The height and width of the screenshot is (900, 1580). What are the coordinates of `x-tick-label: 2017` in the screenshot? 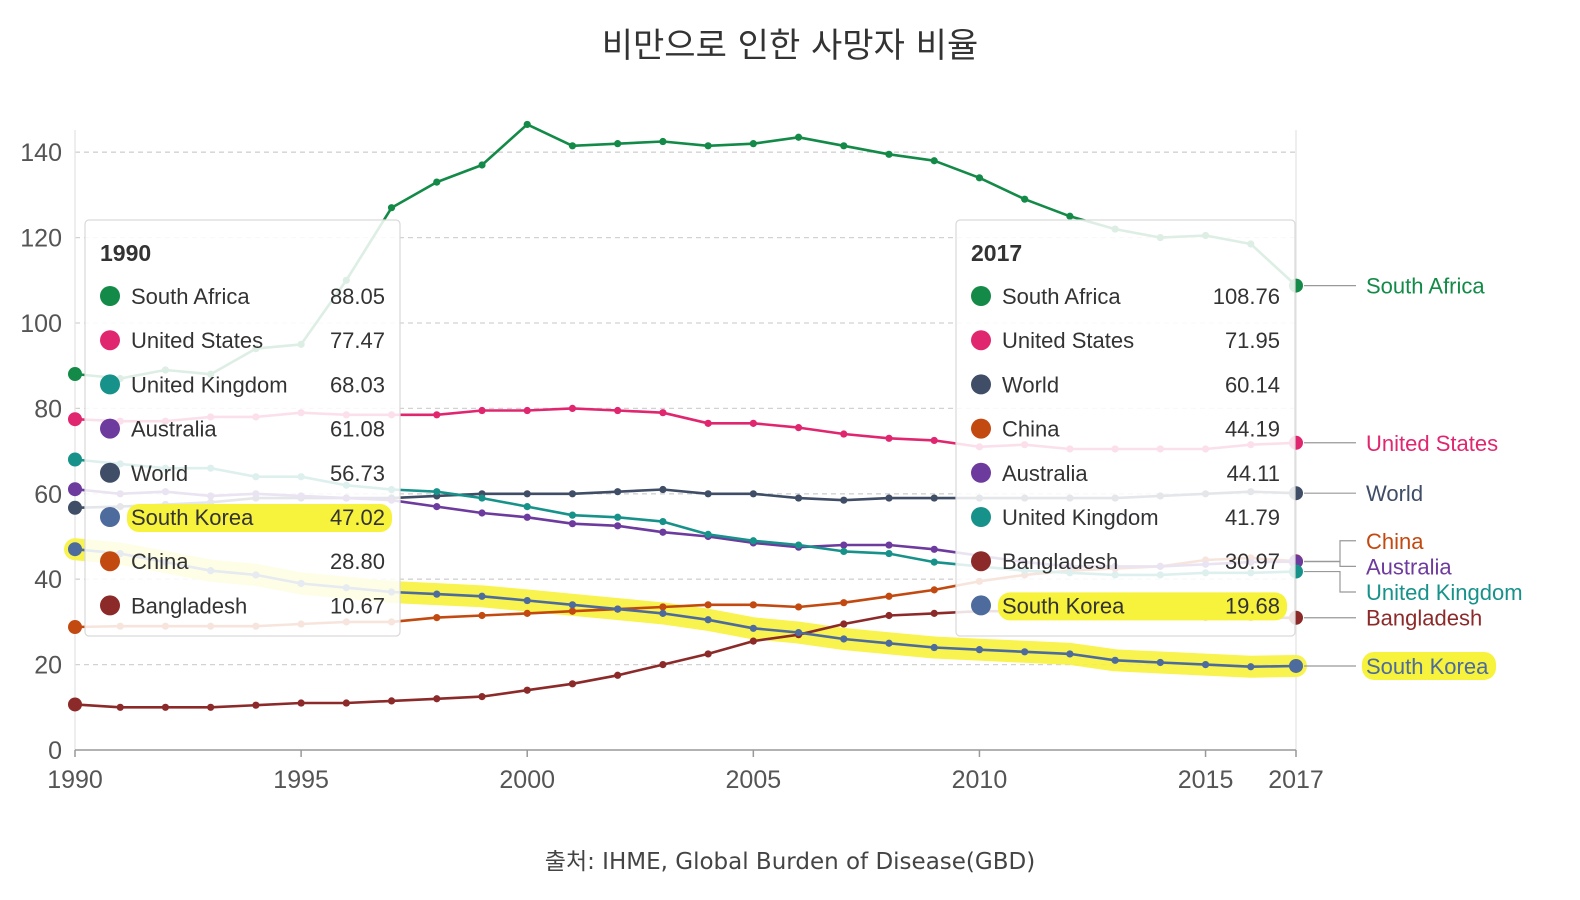 It's located at (1296, 780).